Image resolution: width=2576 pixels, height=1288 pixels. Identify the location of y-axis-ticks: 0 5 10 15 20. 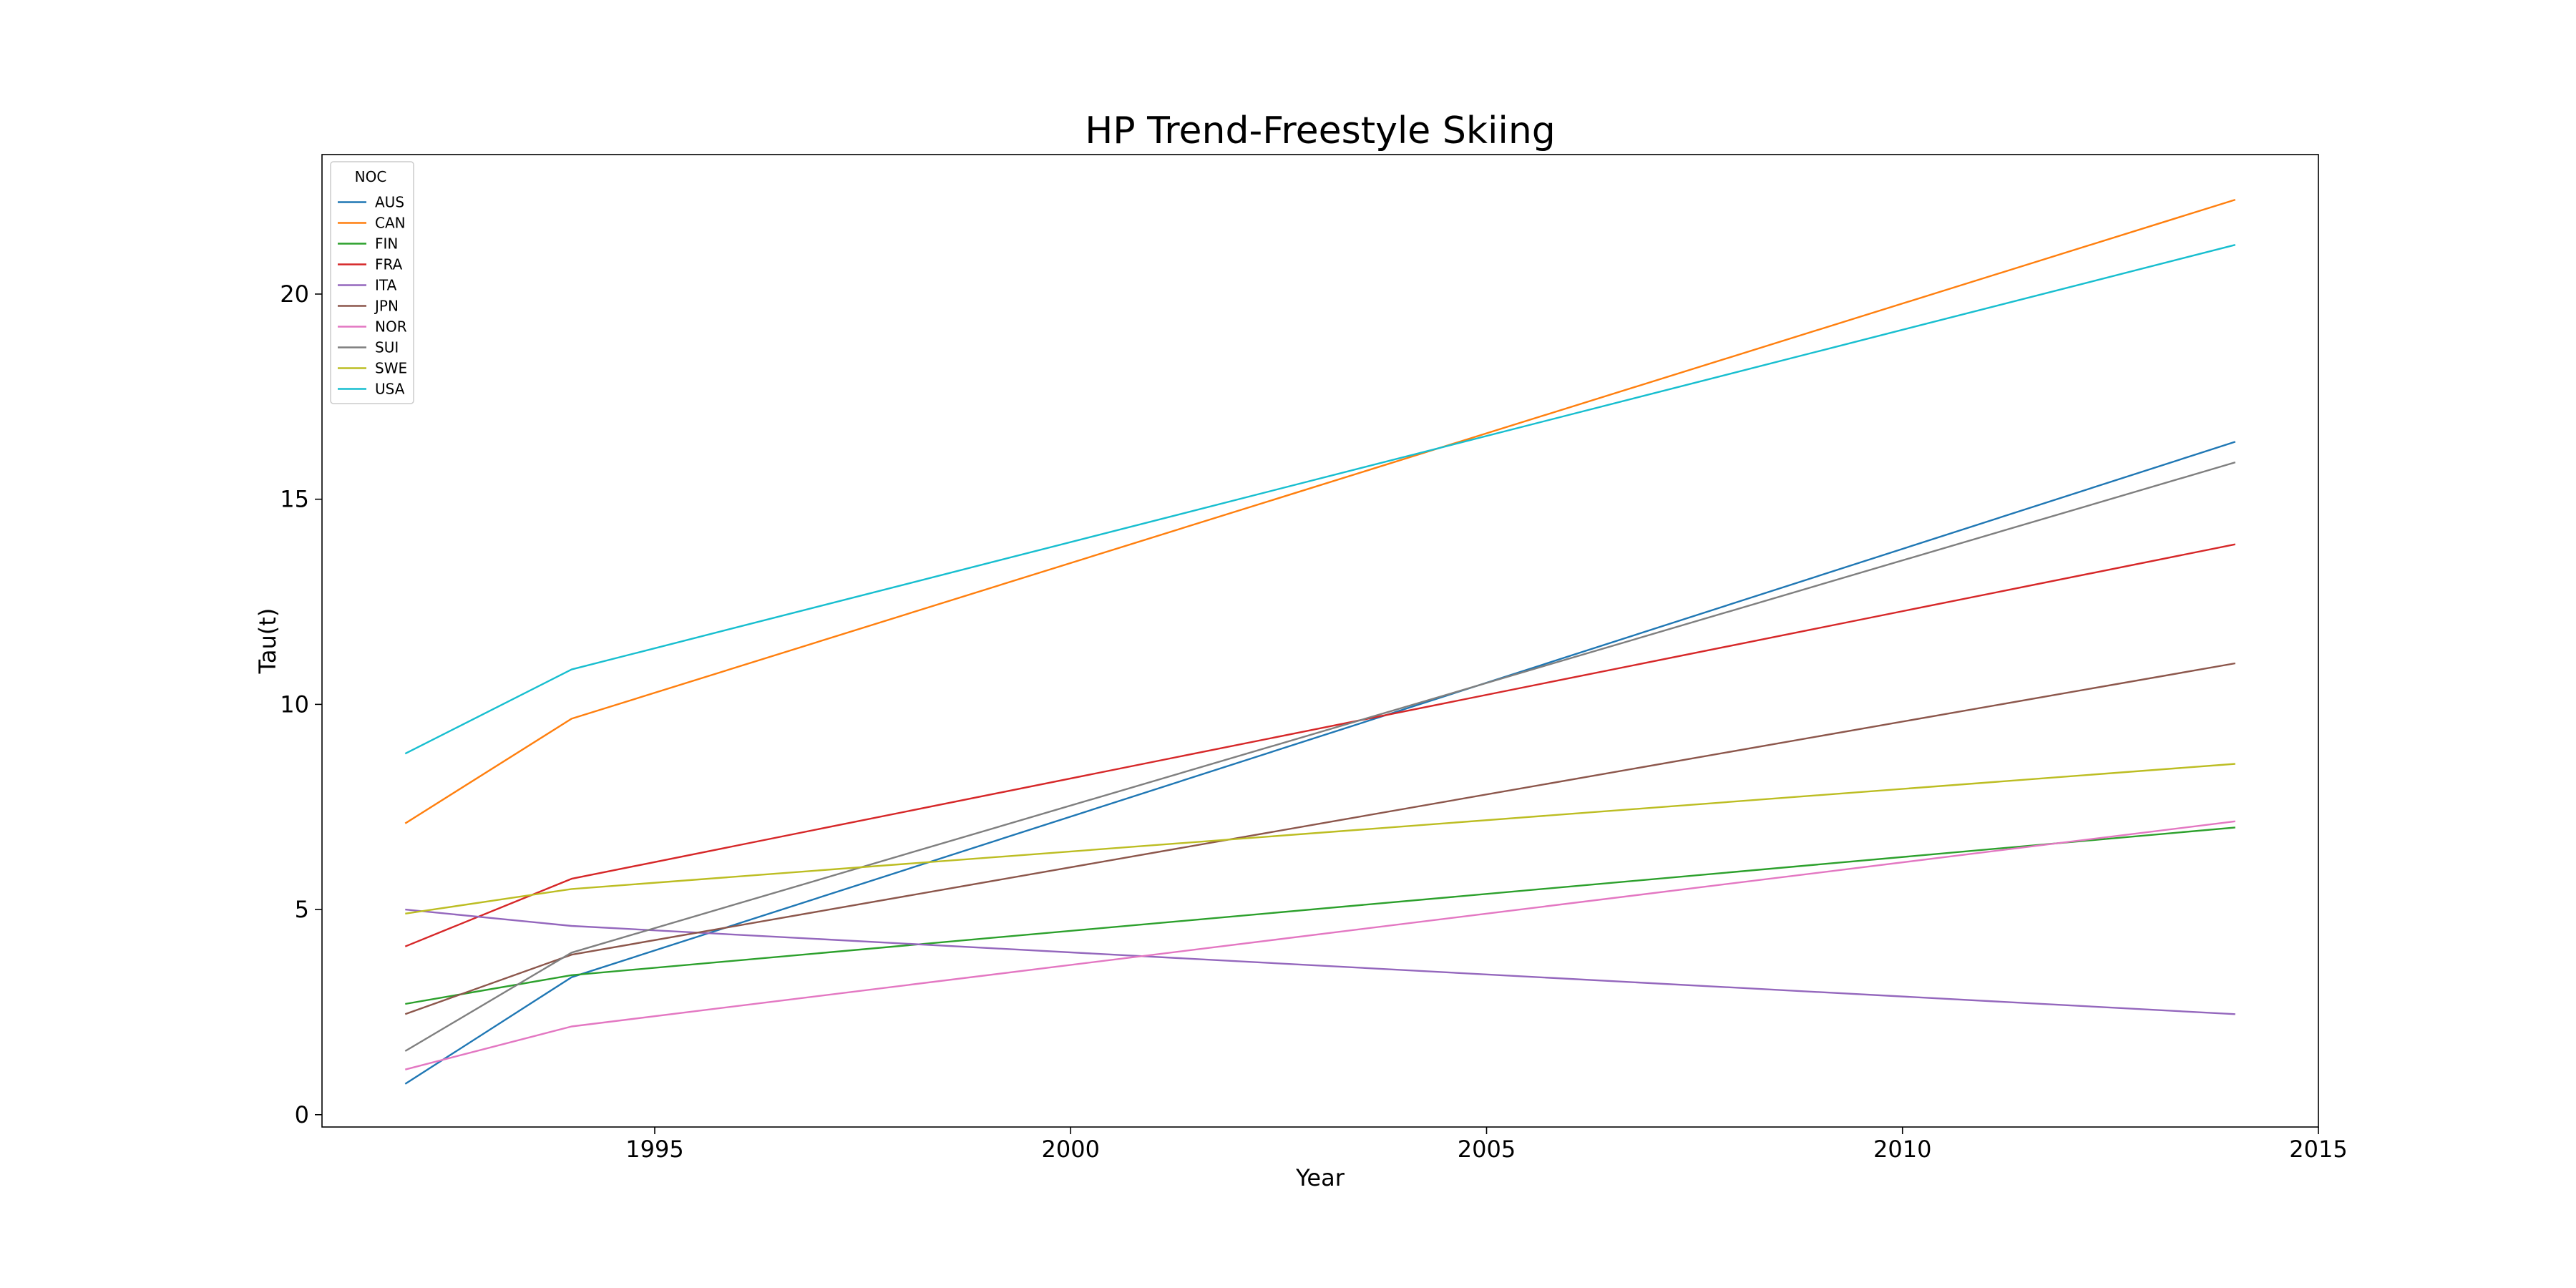
(301, 704).